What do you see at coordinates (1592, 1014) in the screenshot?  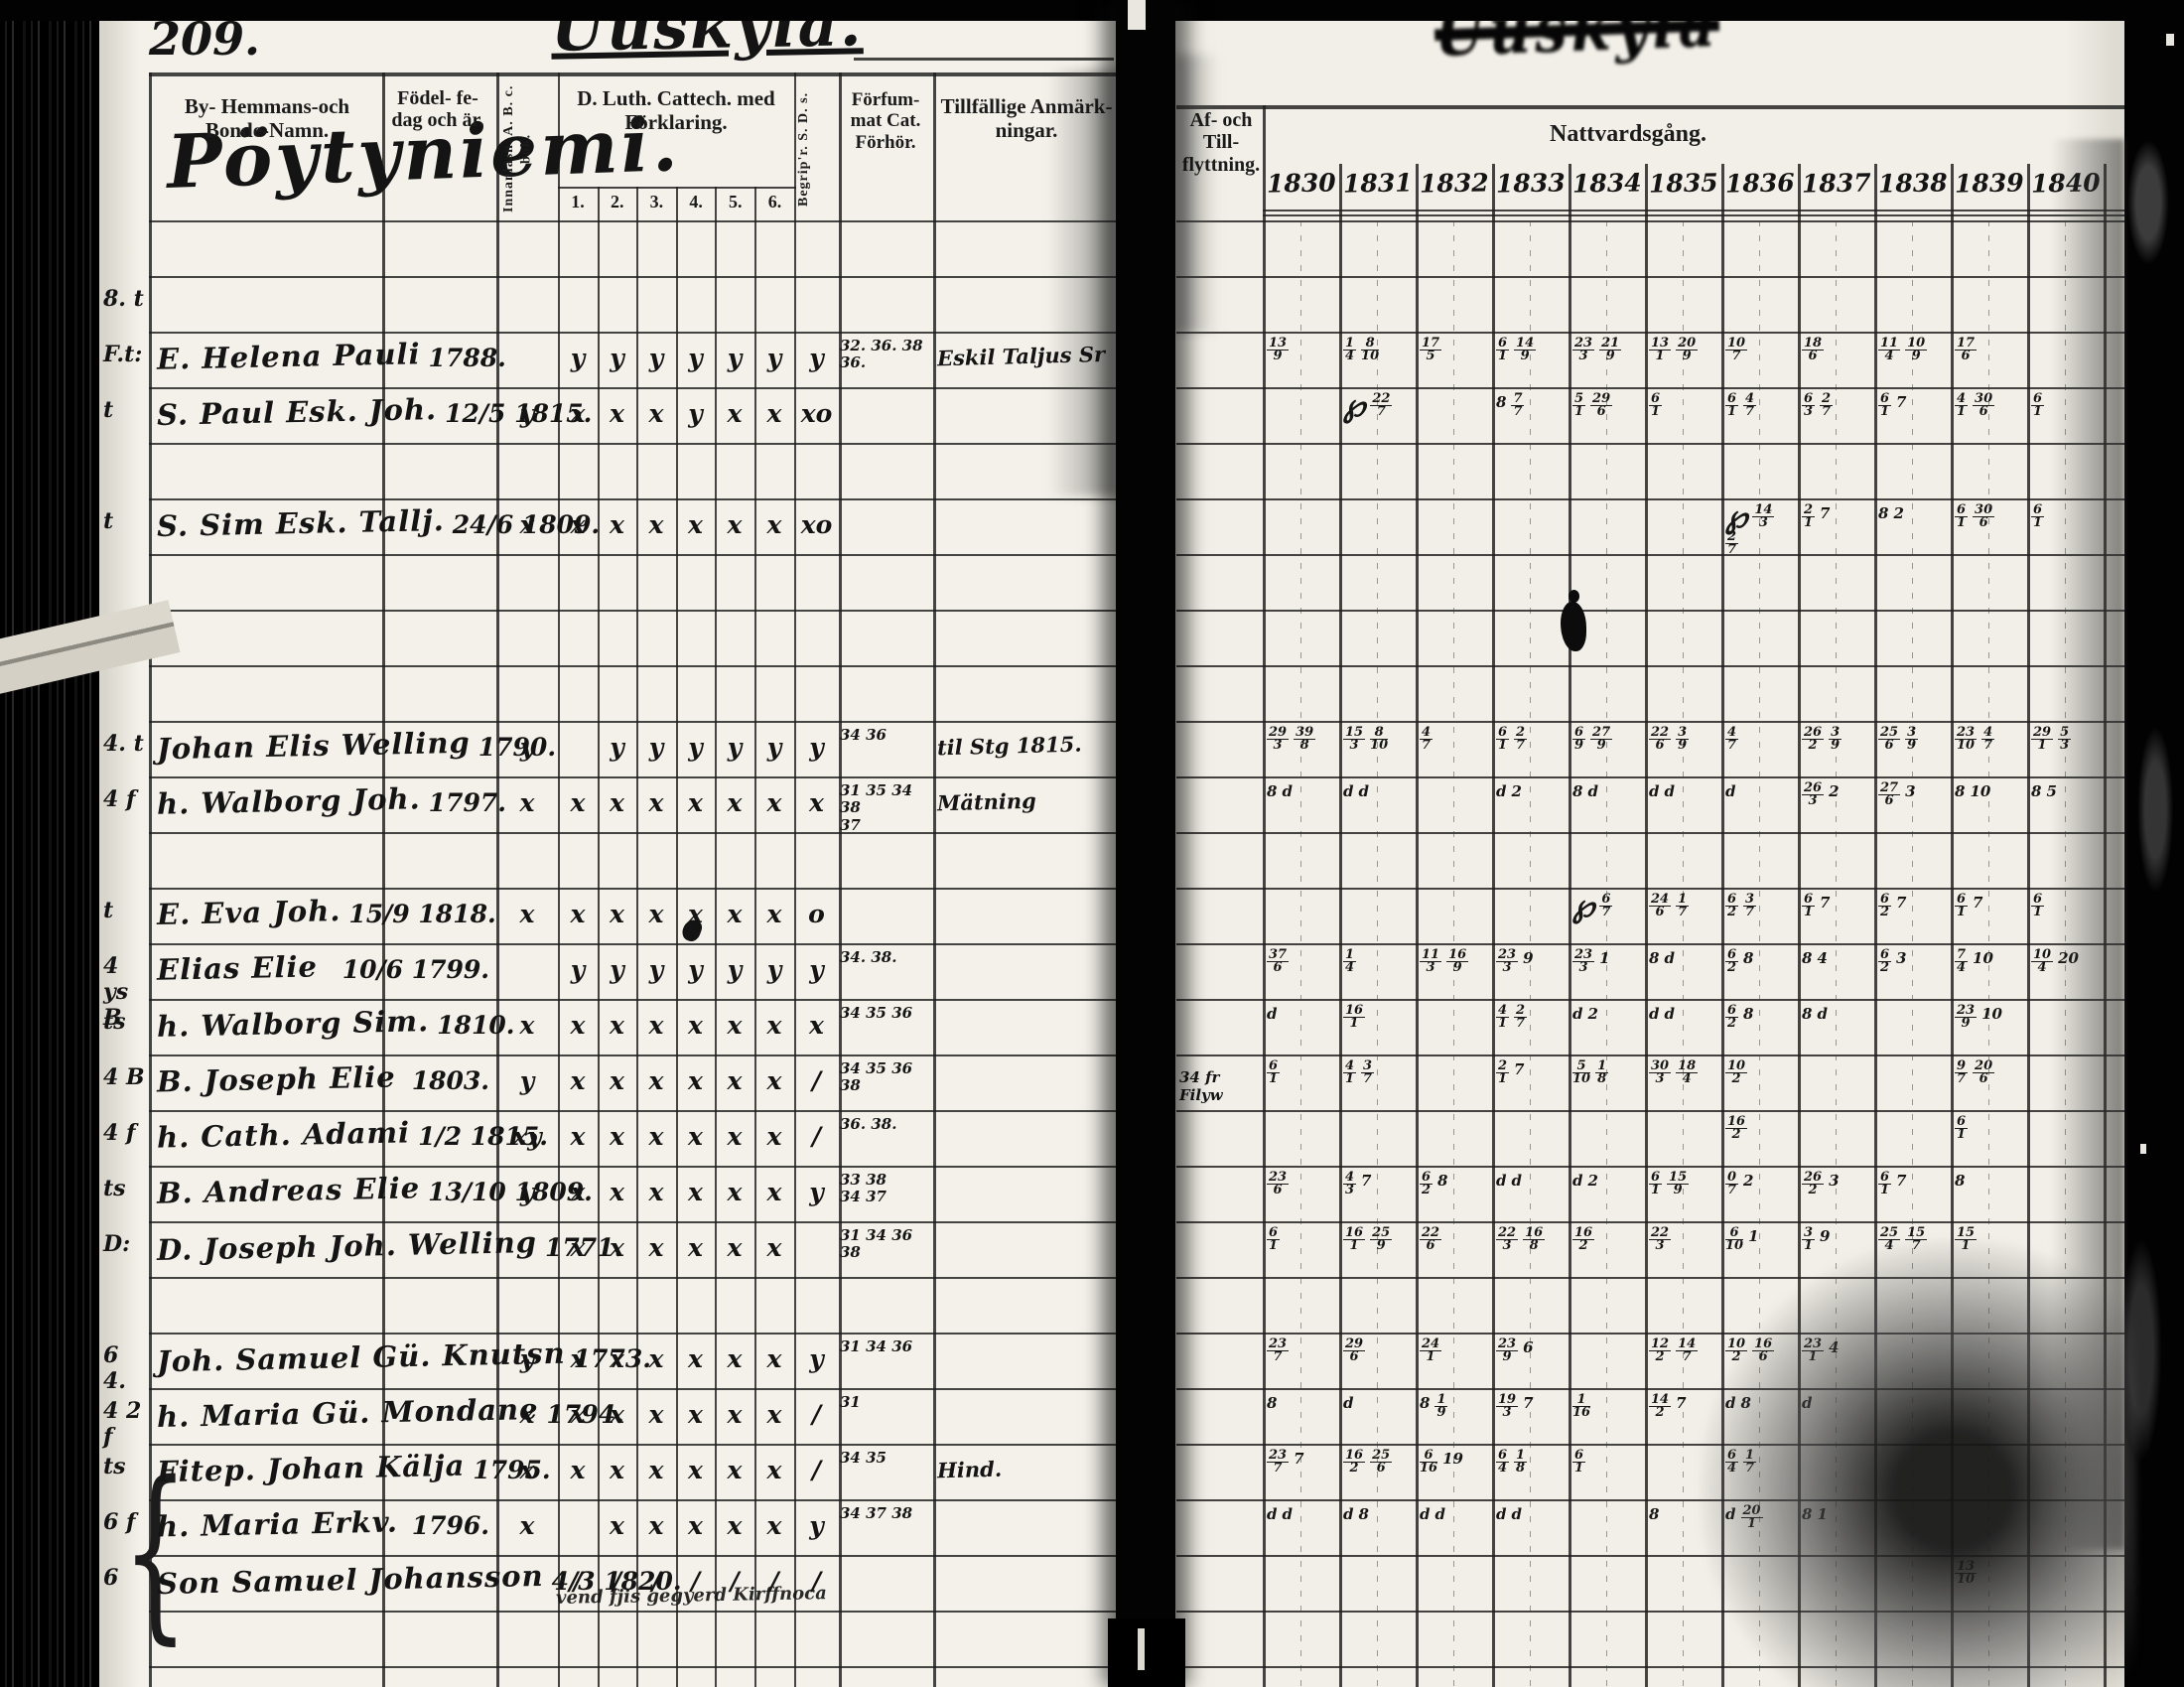 I see `date-mark: 2` at bounding box center [1592, 1014].